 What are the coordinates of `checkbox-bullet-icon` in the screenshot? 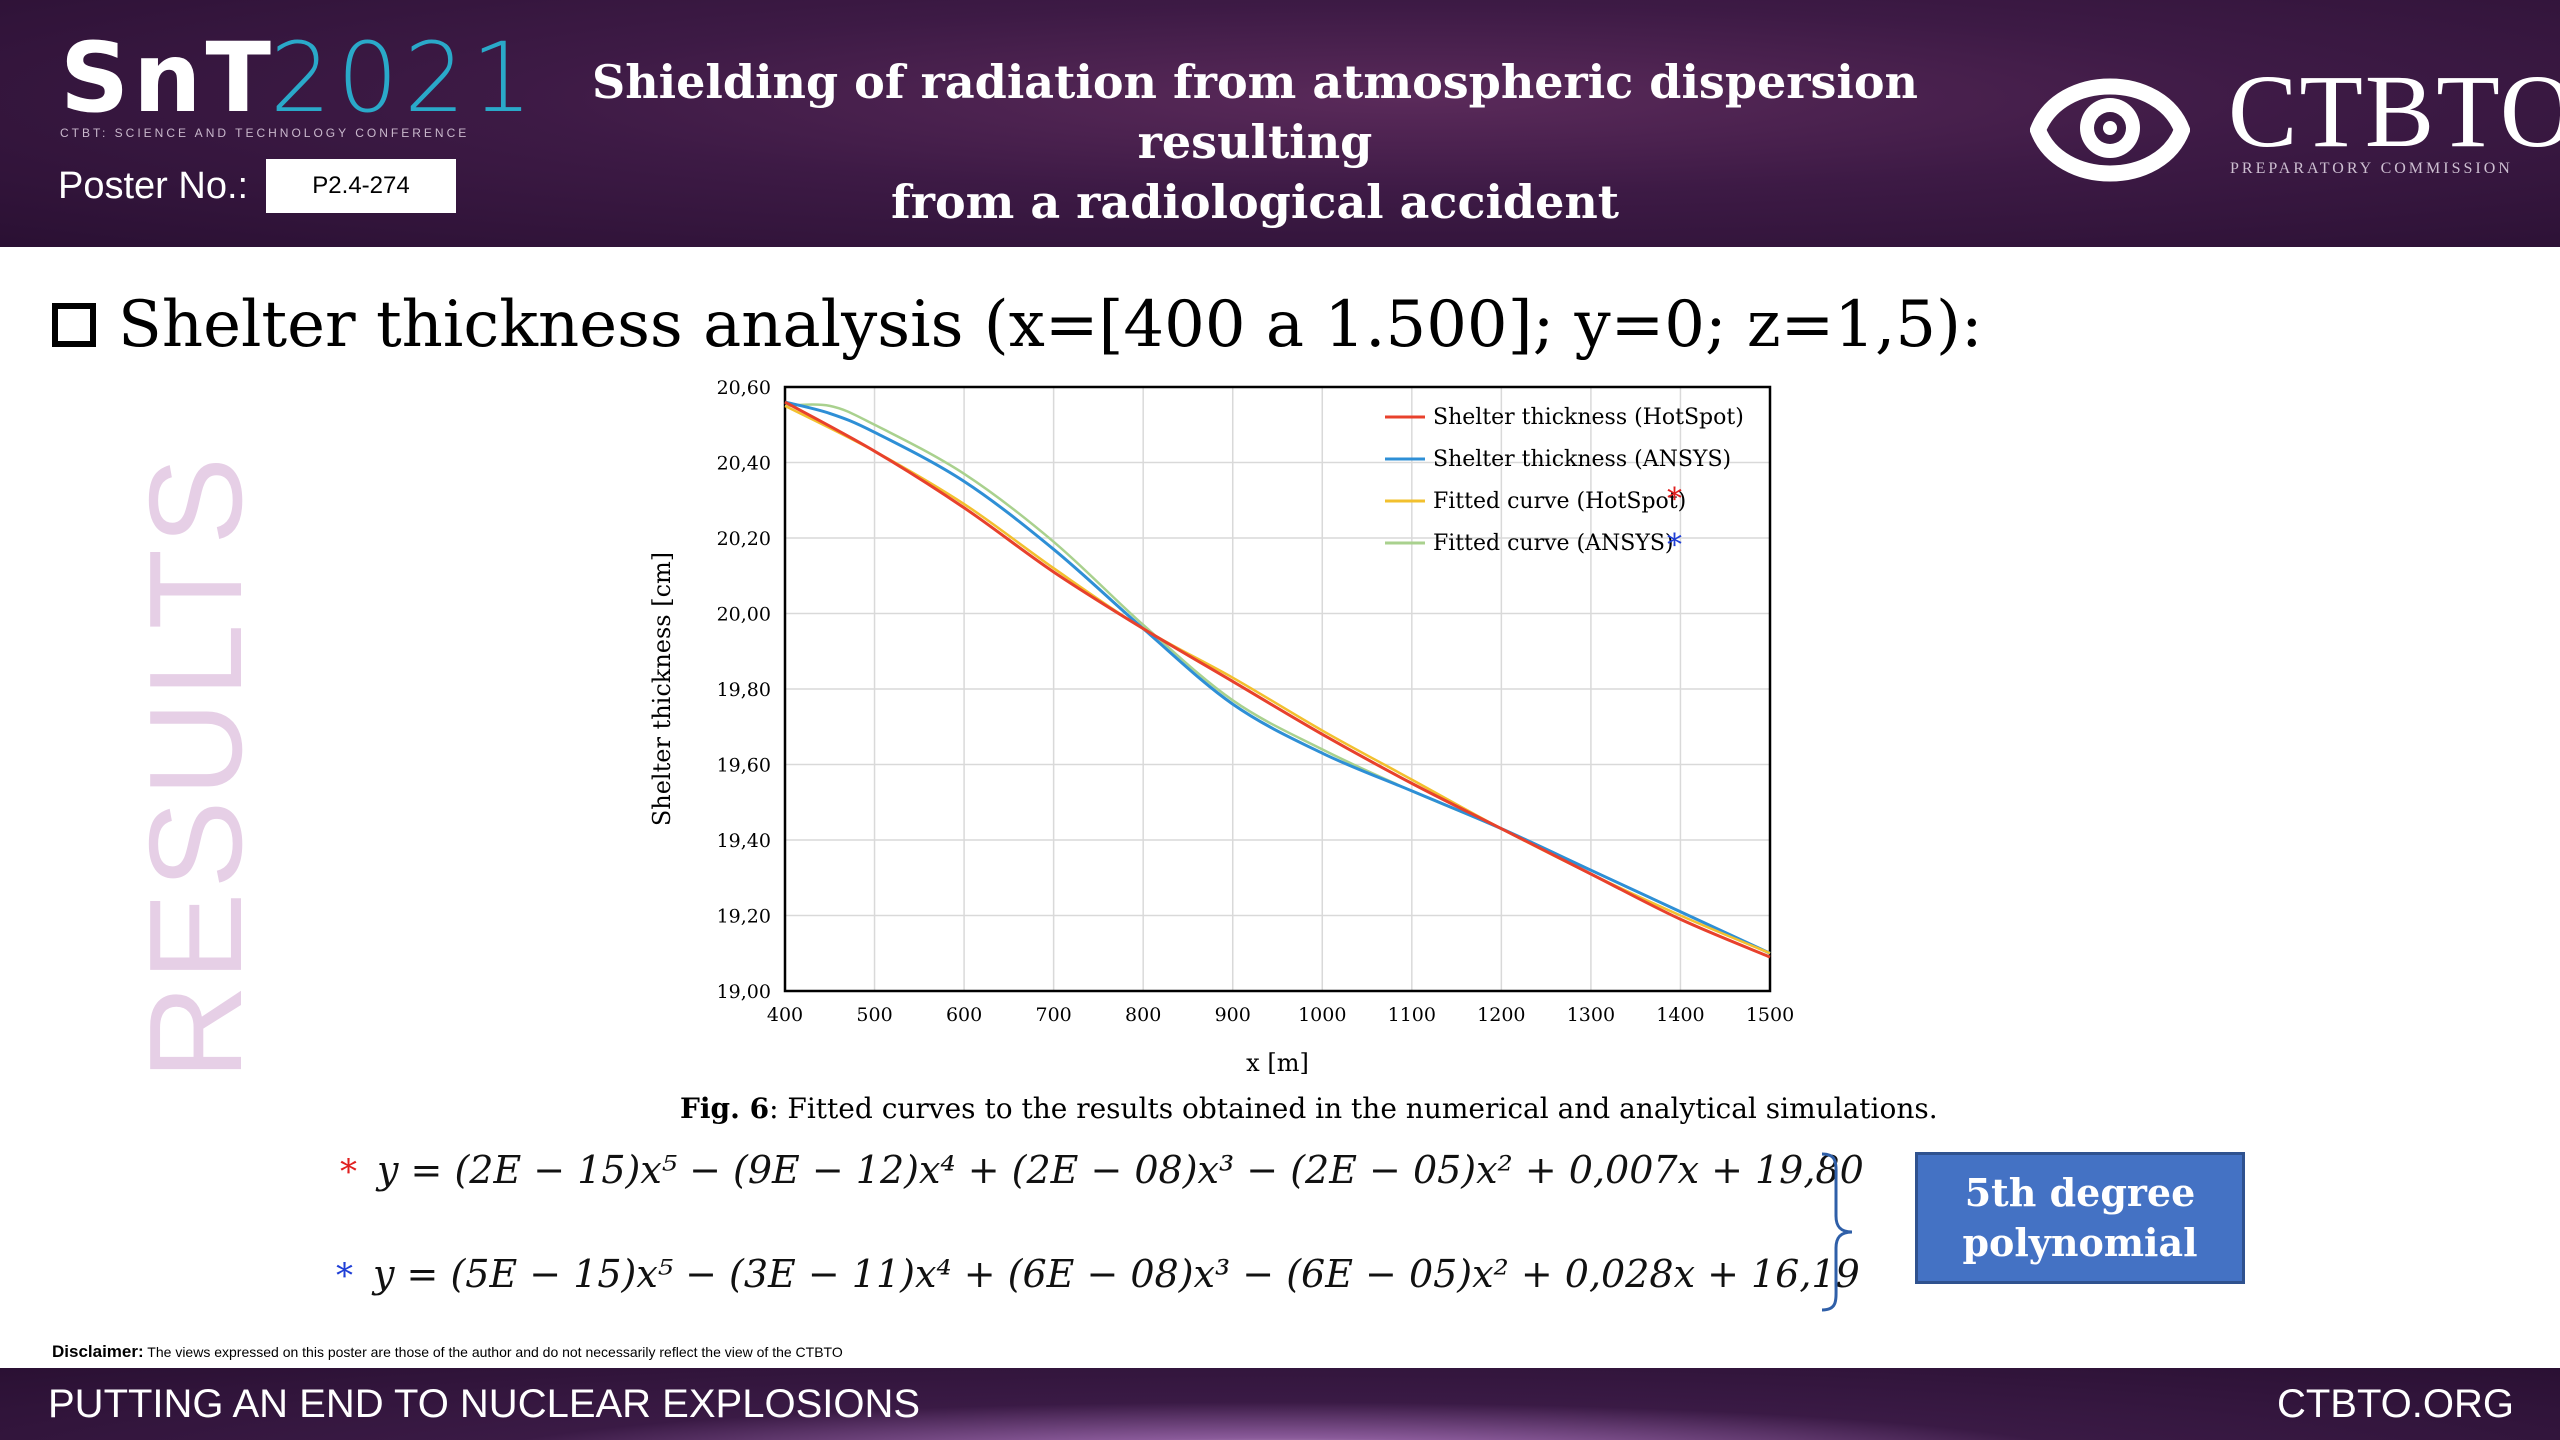 It's located at (74, 325).